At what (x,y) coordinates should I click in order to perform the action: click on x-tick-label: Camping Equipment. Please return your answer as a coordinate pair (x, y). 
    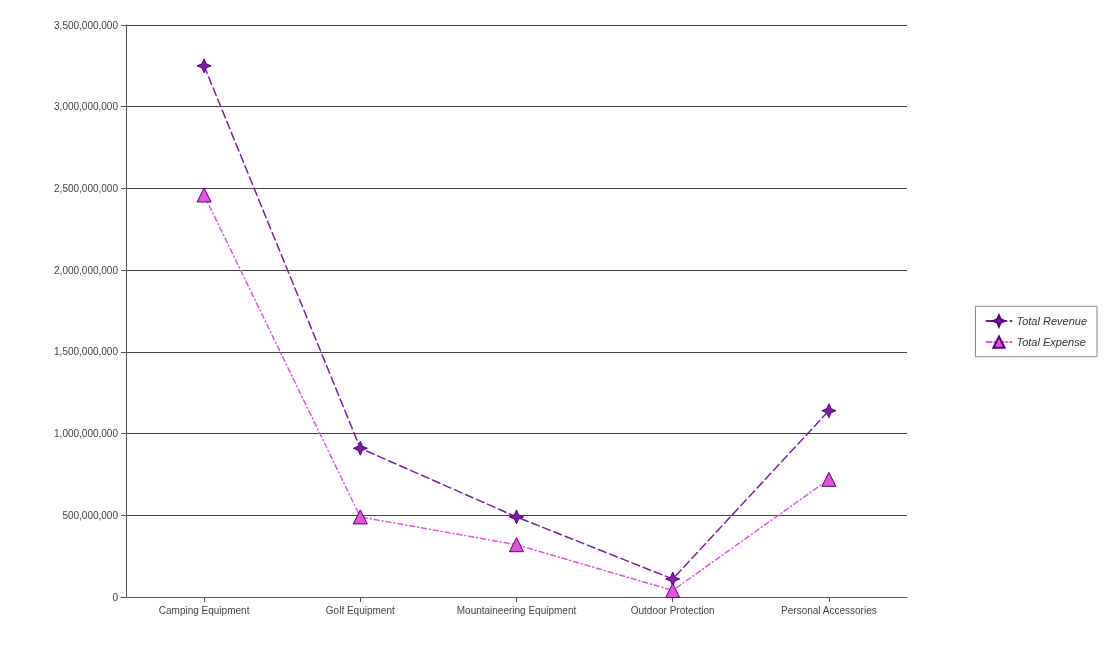
    Looking at the image, I should click on (204, 610).